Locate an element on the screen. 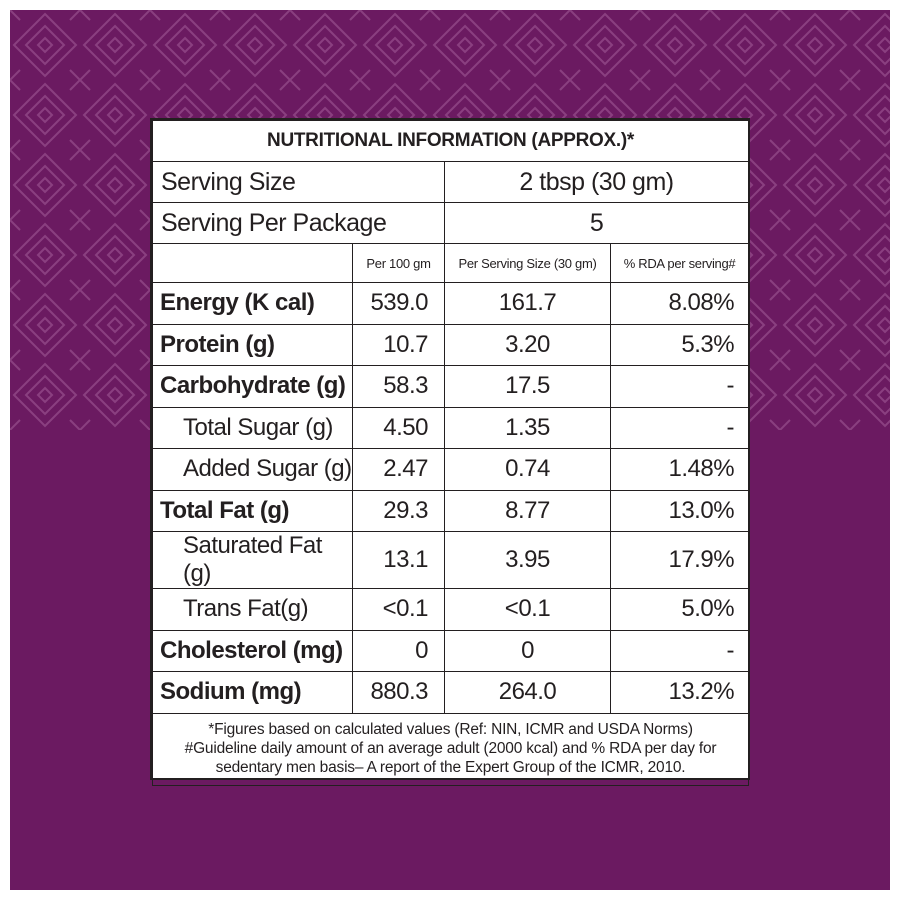 This screenshot has width=900, height=900. per-100-value: 880.3 is located at coordinates (398, 692).